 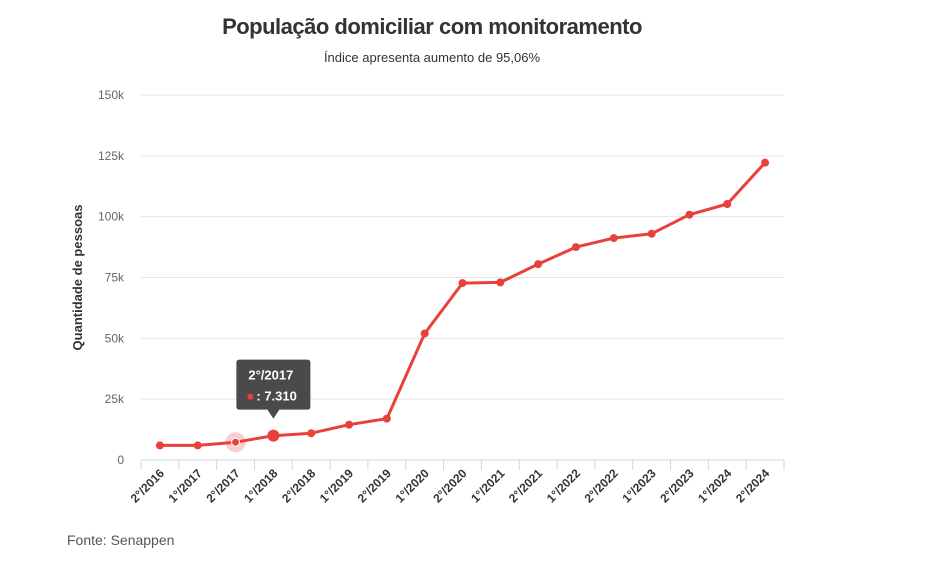 What do you see at coordinates (111, 156) in the screenshot?
I see `y-tick-label: 125k` at bounding box center [111, 156].